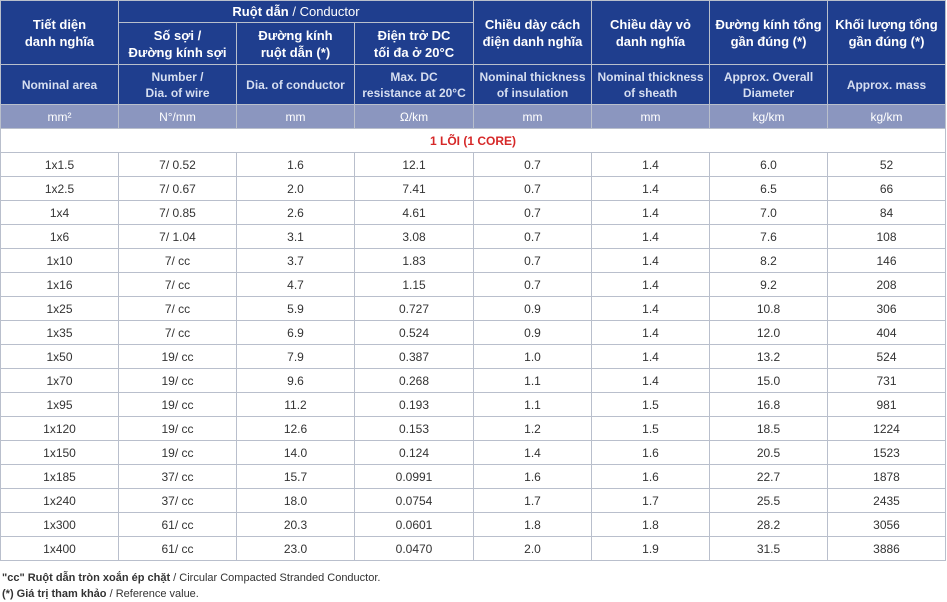  Describe the element at coordinates (886, 524) in the screenshot. I see `table-cell: 3056` at that location.